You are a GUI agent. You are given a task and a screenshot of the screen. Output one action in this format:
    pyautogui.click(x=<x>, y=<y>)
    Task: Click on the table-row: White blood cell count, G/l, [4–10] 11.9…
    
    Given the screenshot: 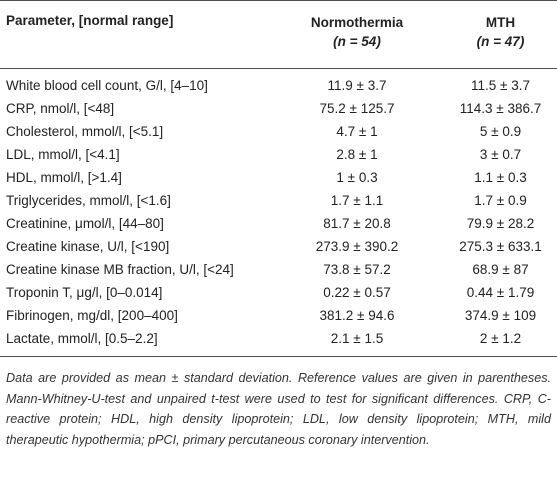 What is the action you would take?
    pyautogui.click(x=278, y=85)
    